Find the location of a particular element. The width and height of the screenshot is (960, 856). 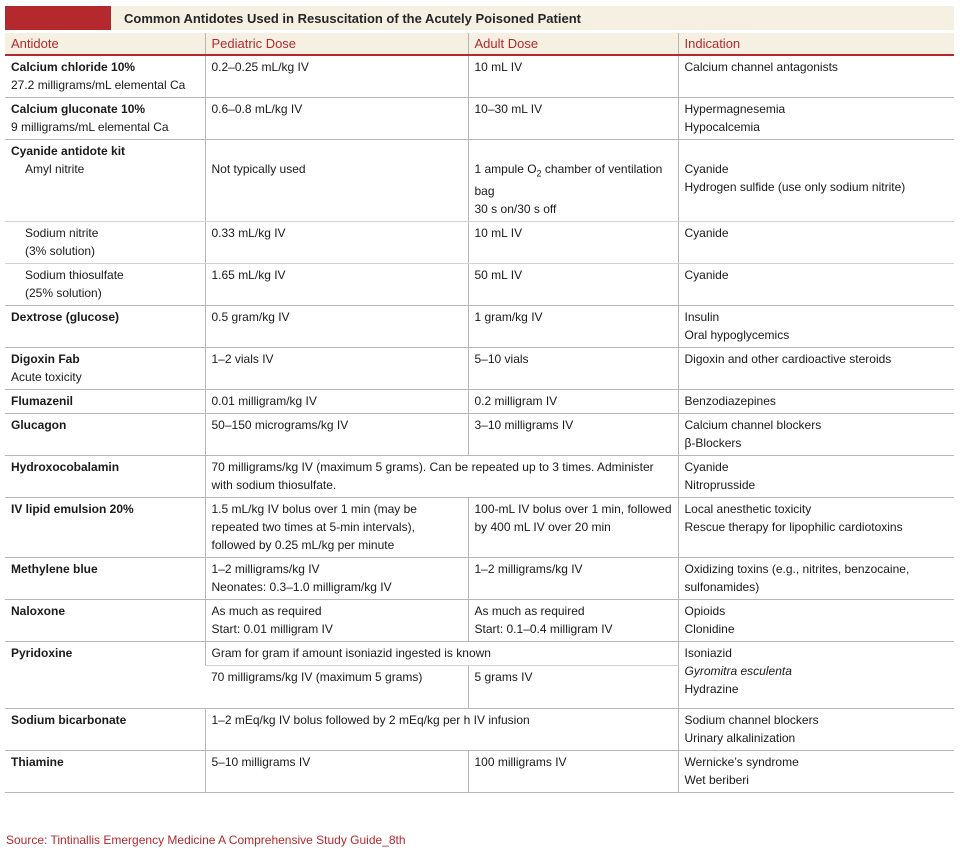

pediatric-dose: 1–2 milligrams/kg IV is located at coordinates (265, 569).